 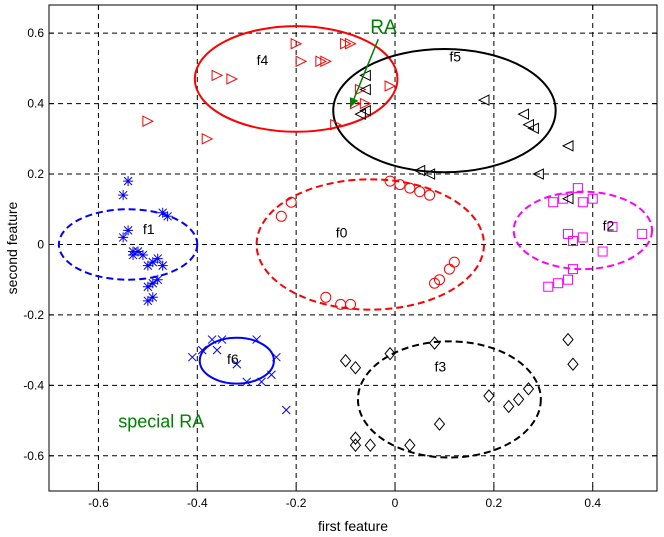 I want to click on x-tick-label: 0, so click(x=395, y=503).